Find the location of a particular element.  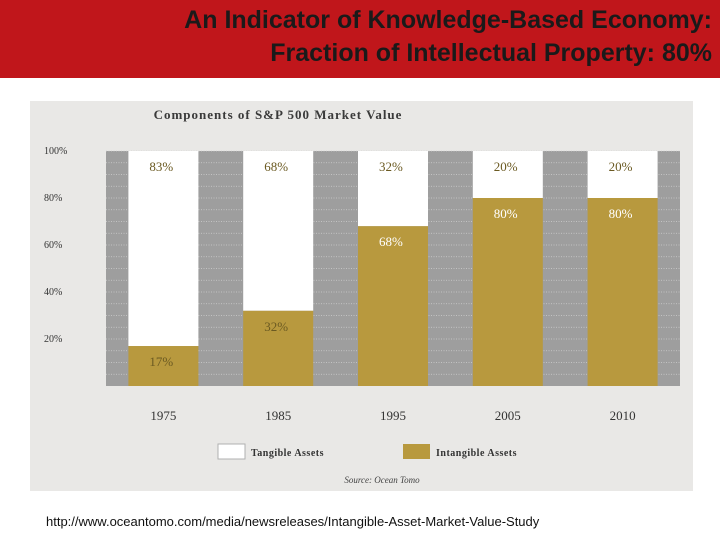

data-label-intangible: 32% is located at coordinates (276, 326).